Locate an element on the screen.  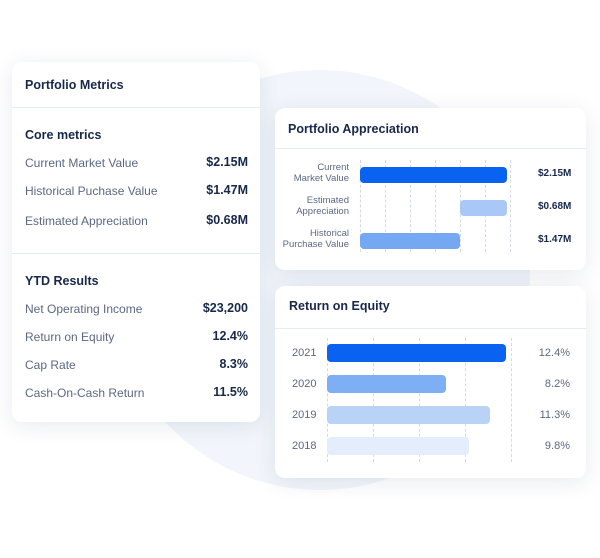
metric-label: Estimated Appreciation is located at coordinates (86, 221).